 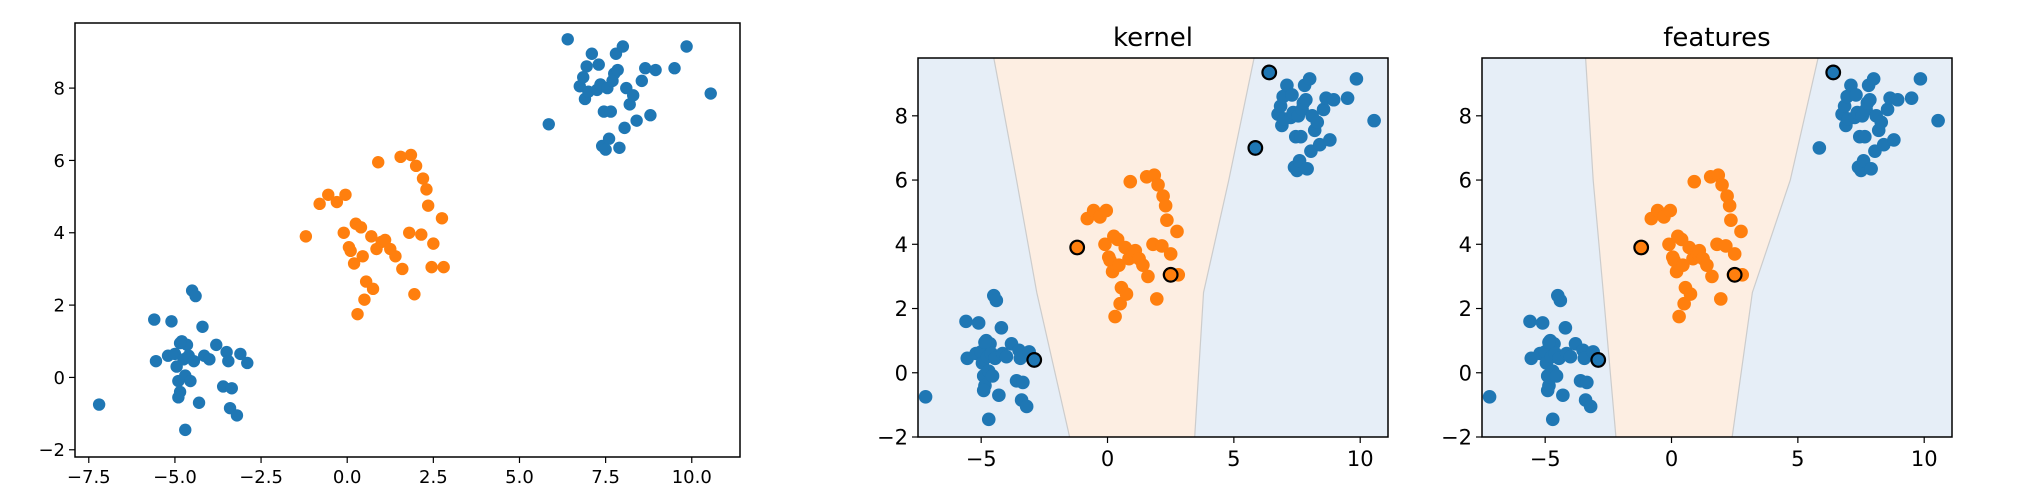 What do you see at coordinates (901, 373) in the screenshot?
I see `y-tick-label: 0` at bounding box center [901, 373].